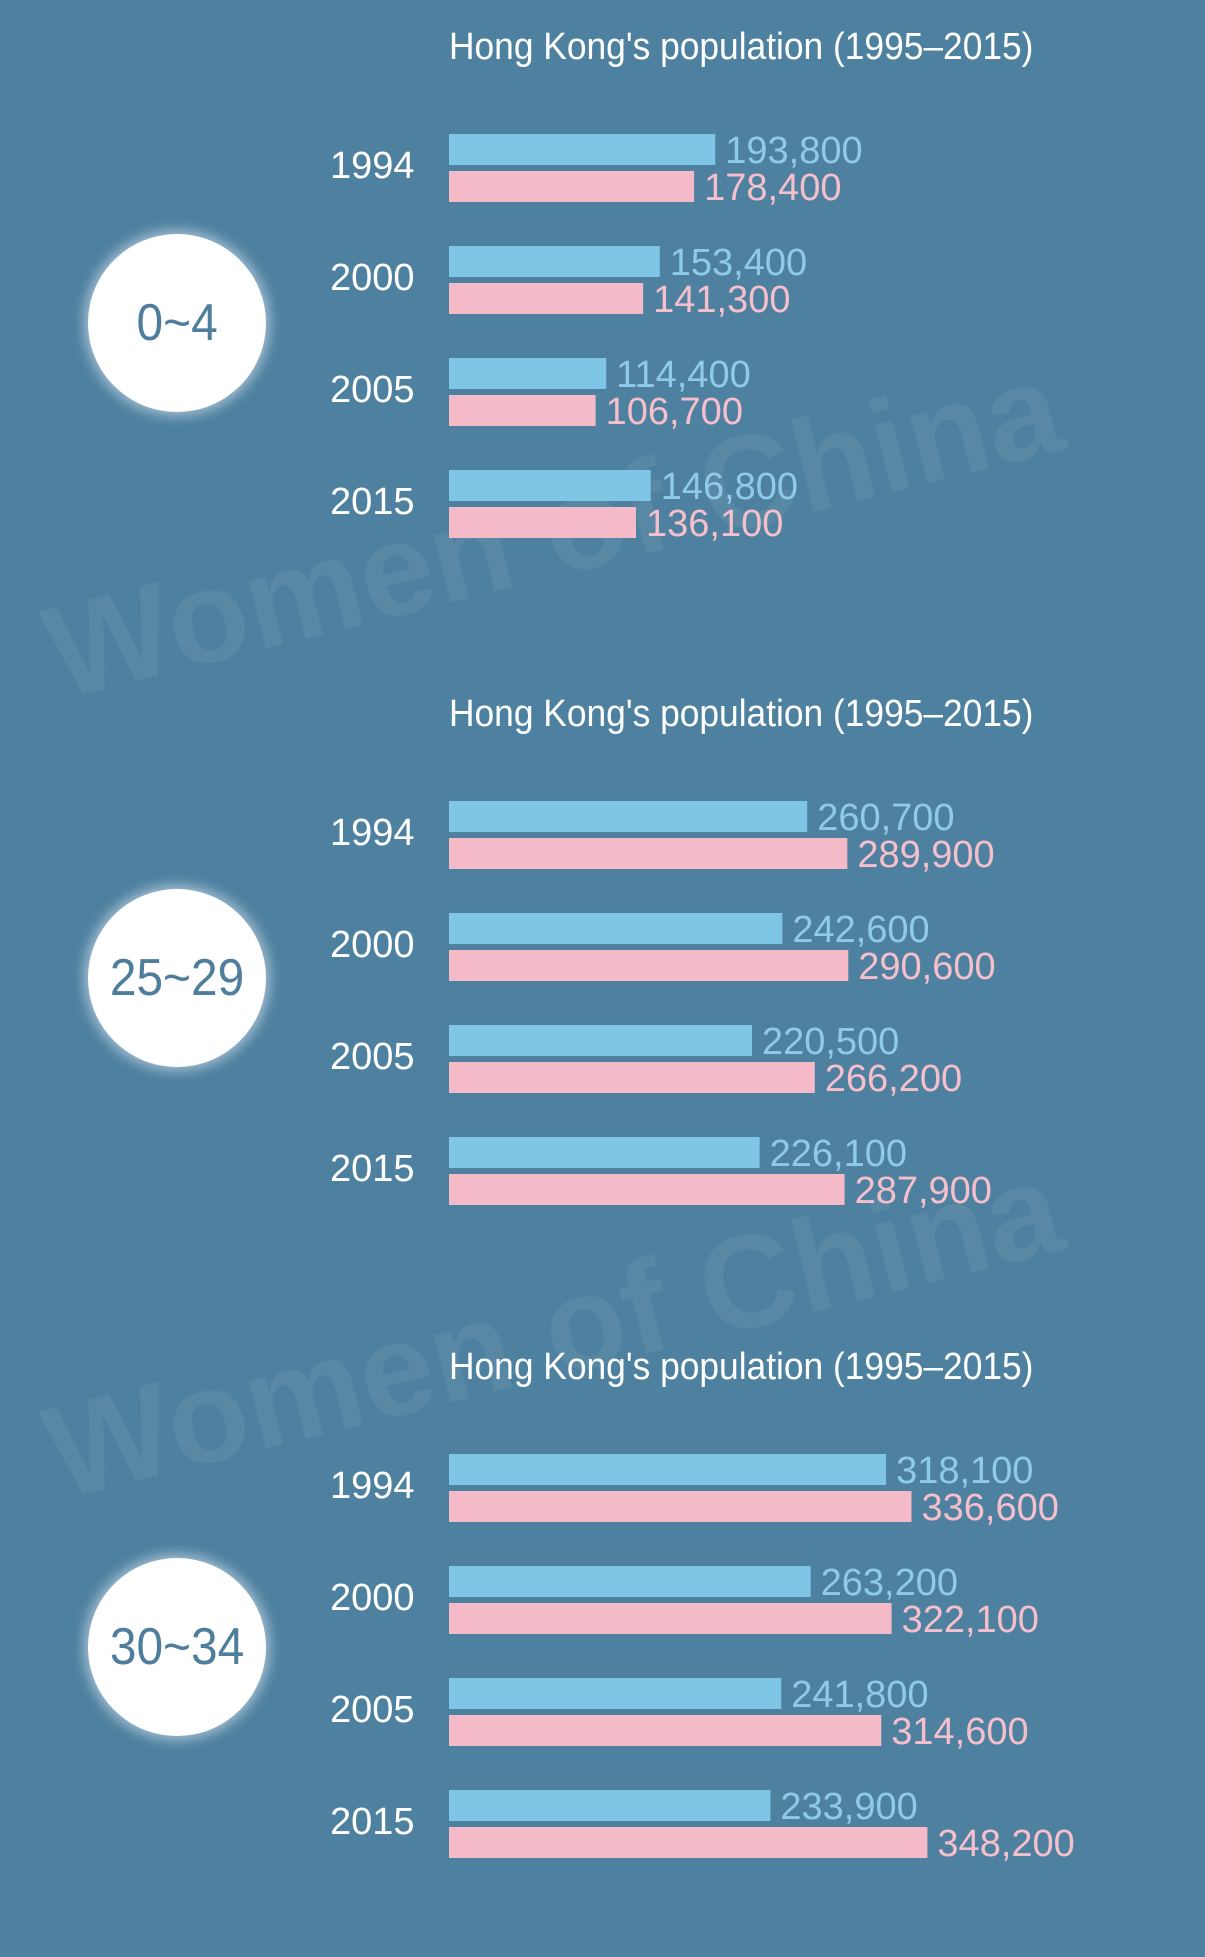 This screenshot has height=1957, width=1205. I want to click on value-label-male: 146,800, so click(729, 487).